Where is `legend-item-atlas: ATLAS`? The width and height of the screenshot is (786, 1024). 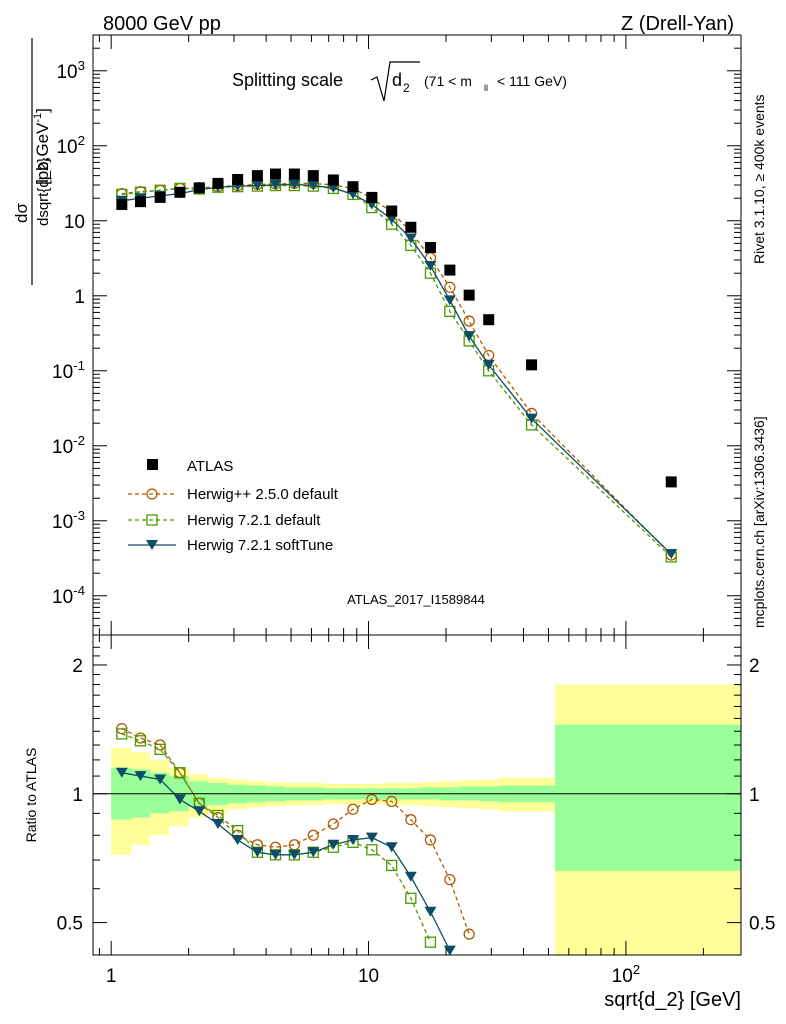
legend-item-atlas: ATLAS is located at coordinates (190, 466).